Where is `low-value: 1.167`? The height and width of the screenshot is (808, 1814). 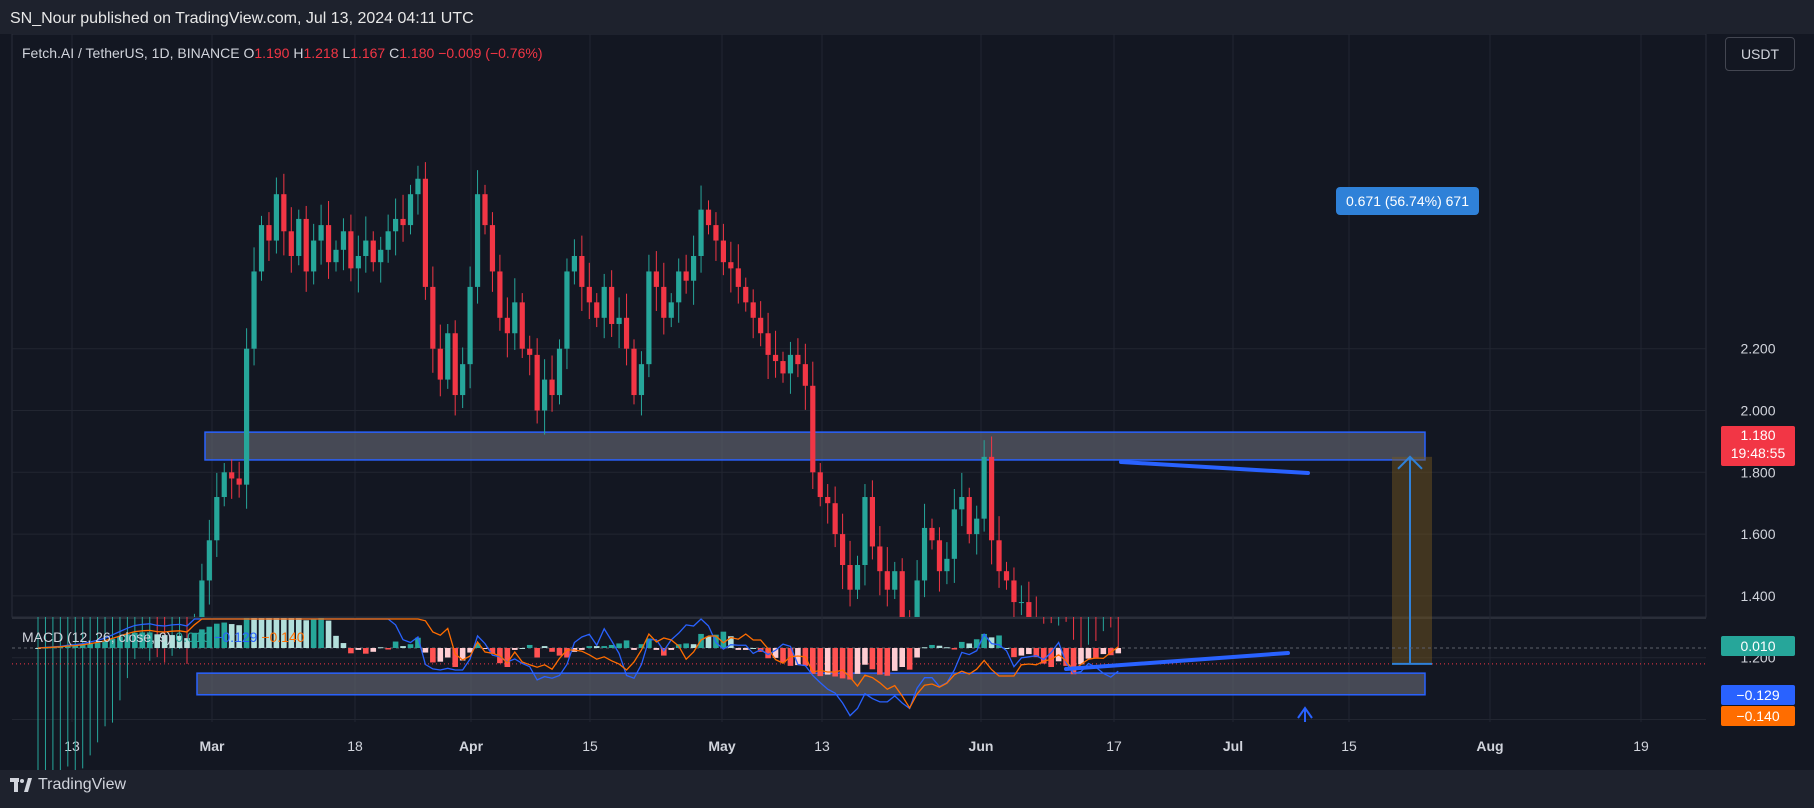 low-value: 1.167 is located at coordinates (368, 53).